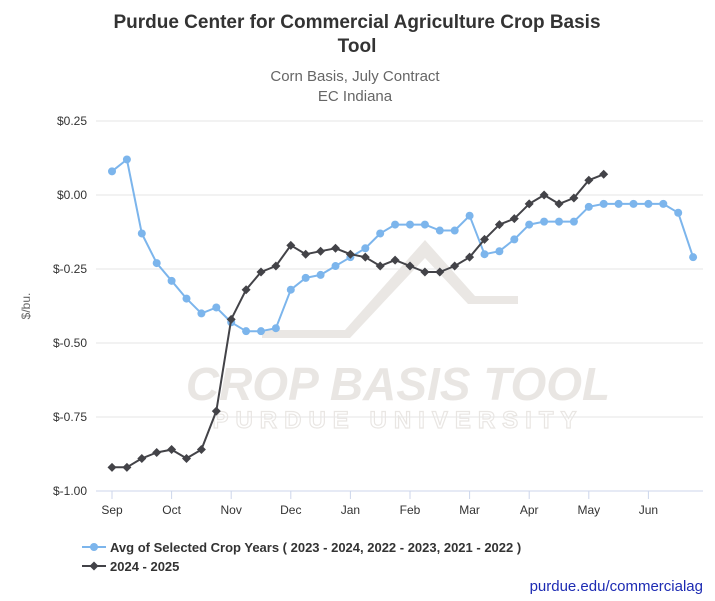 This screenshot has height=601, width=715. I want to click on chart-subtitle-line-2: EC Indiana, so click(355, 96).